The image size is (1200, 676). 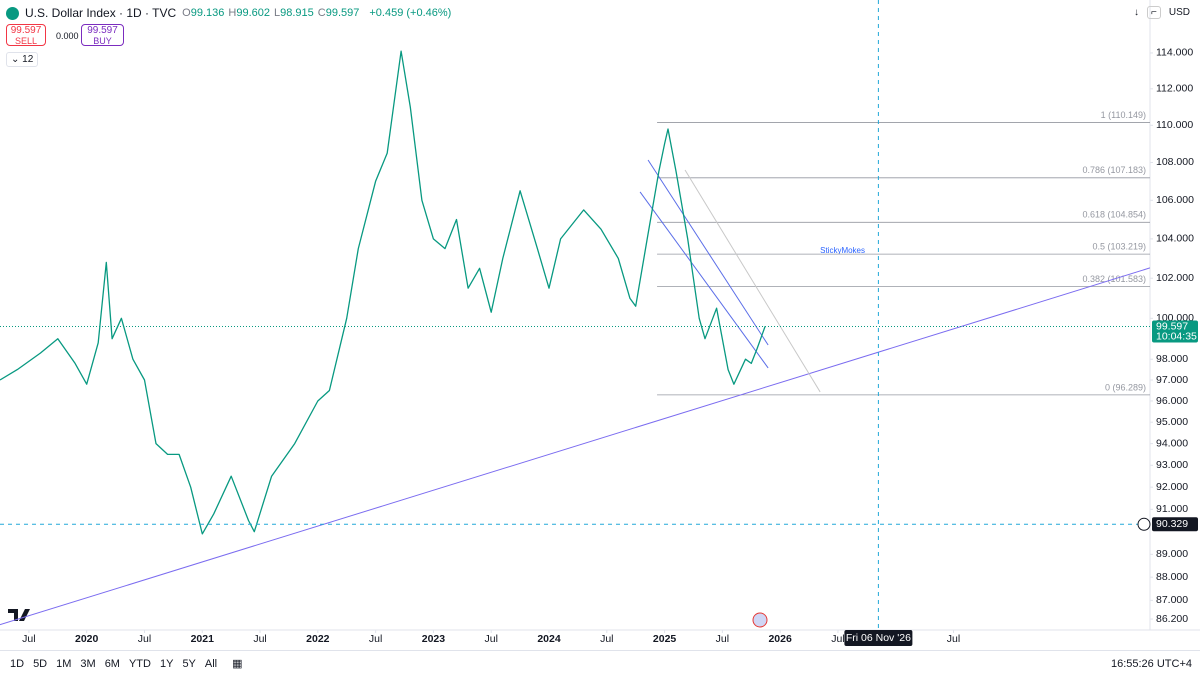 What do you see at coordinates (1172, 380) in the screenshot?
I see `y-tick-label: 97.000` at bounding box center [1172, 380].